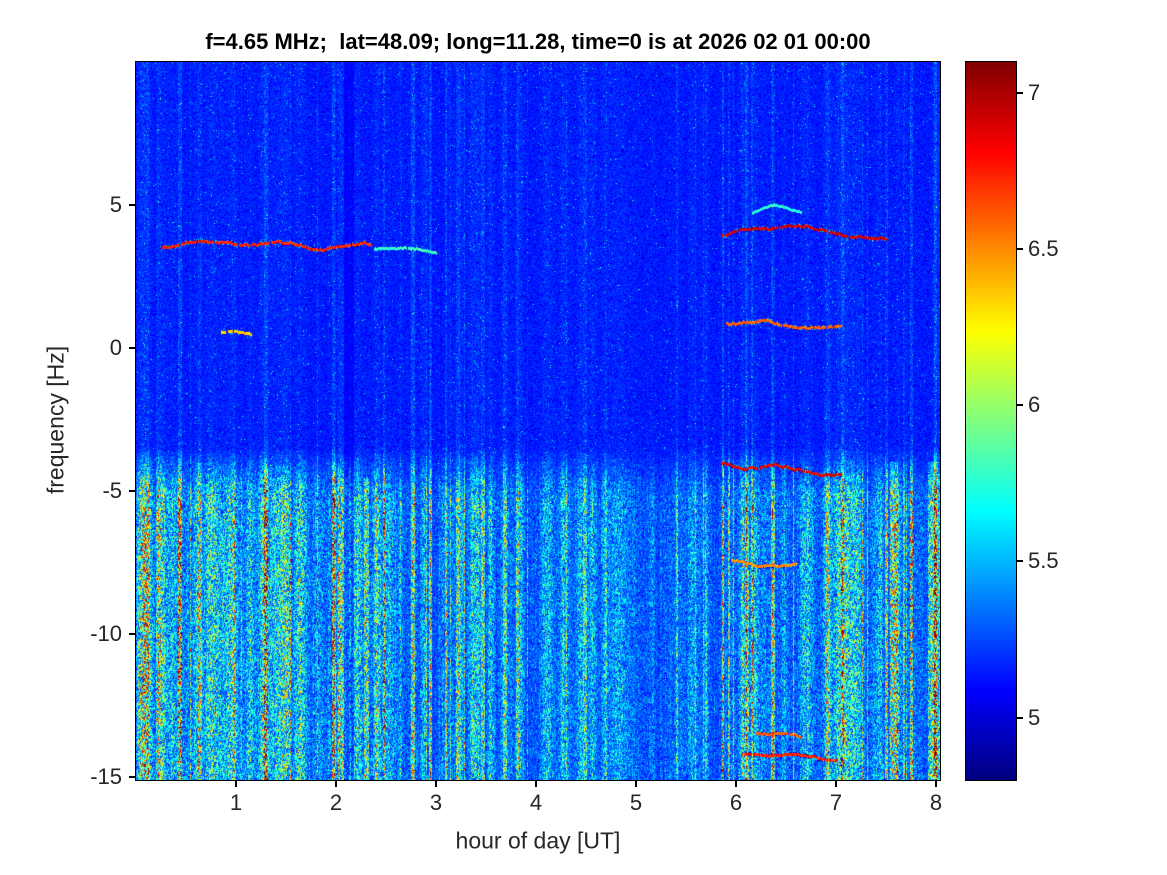 The image size is (1167, 875). What do you see at coordinates (836, 802) in the screenshot?
I see `x-tick-label: 7` at bounding box center [836, 802].